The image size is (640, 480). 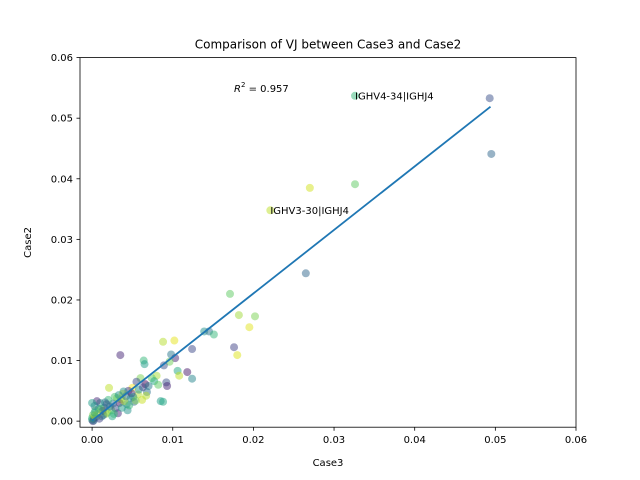 What do you see at coordinates (351, 154) in the screenshot?
I see `point-annotations: IGHV4-34|IGHJ4 IGHV3-30|IGHJ4` at bounding box center [351, 154].